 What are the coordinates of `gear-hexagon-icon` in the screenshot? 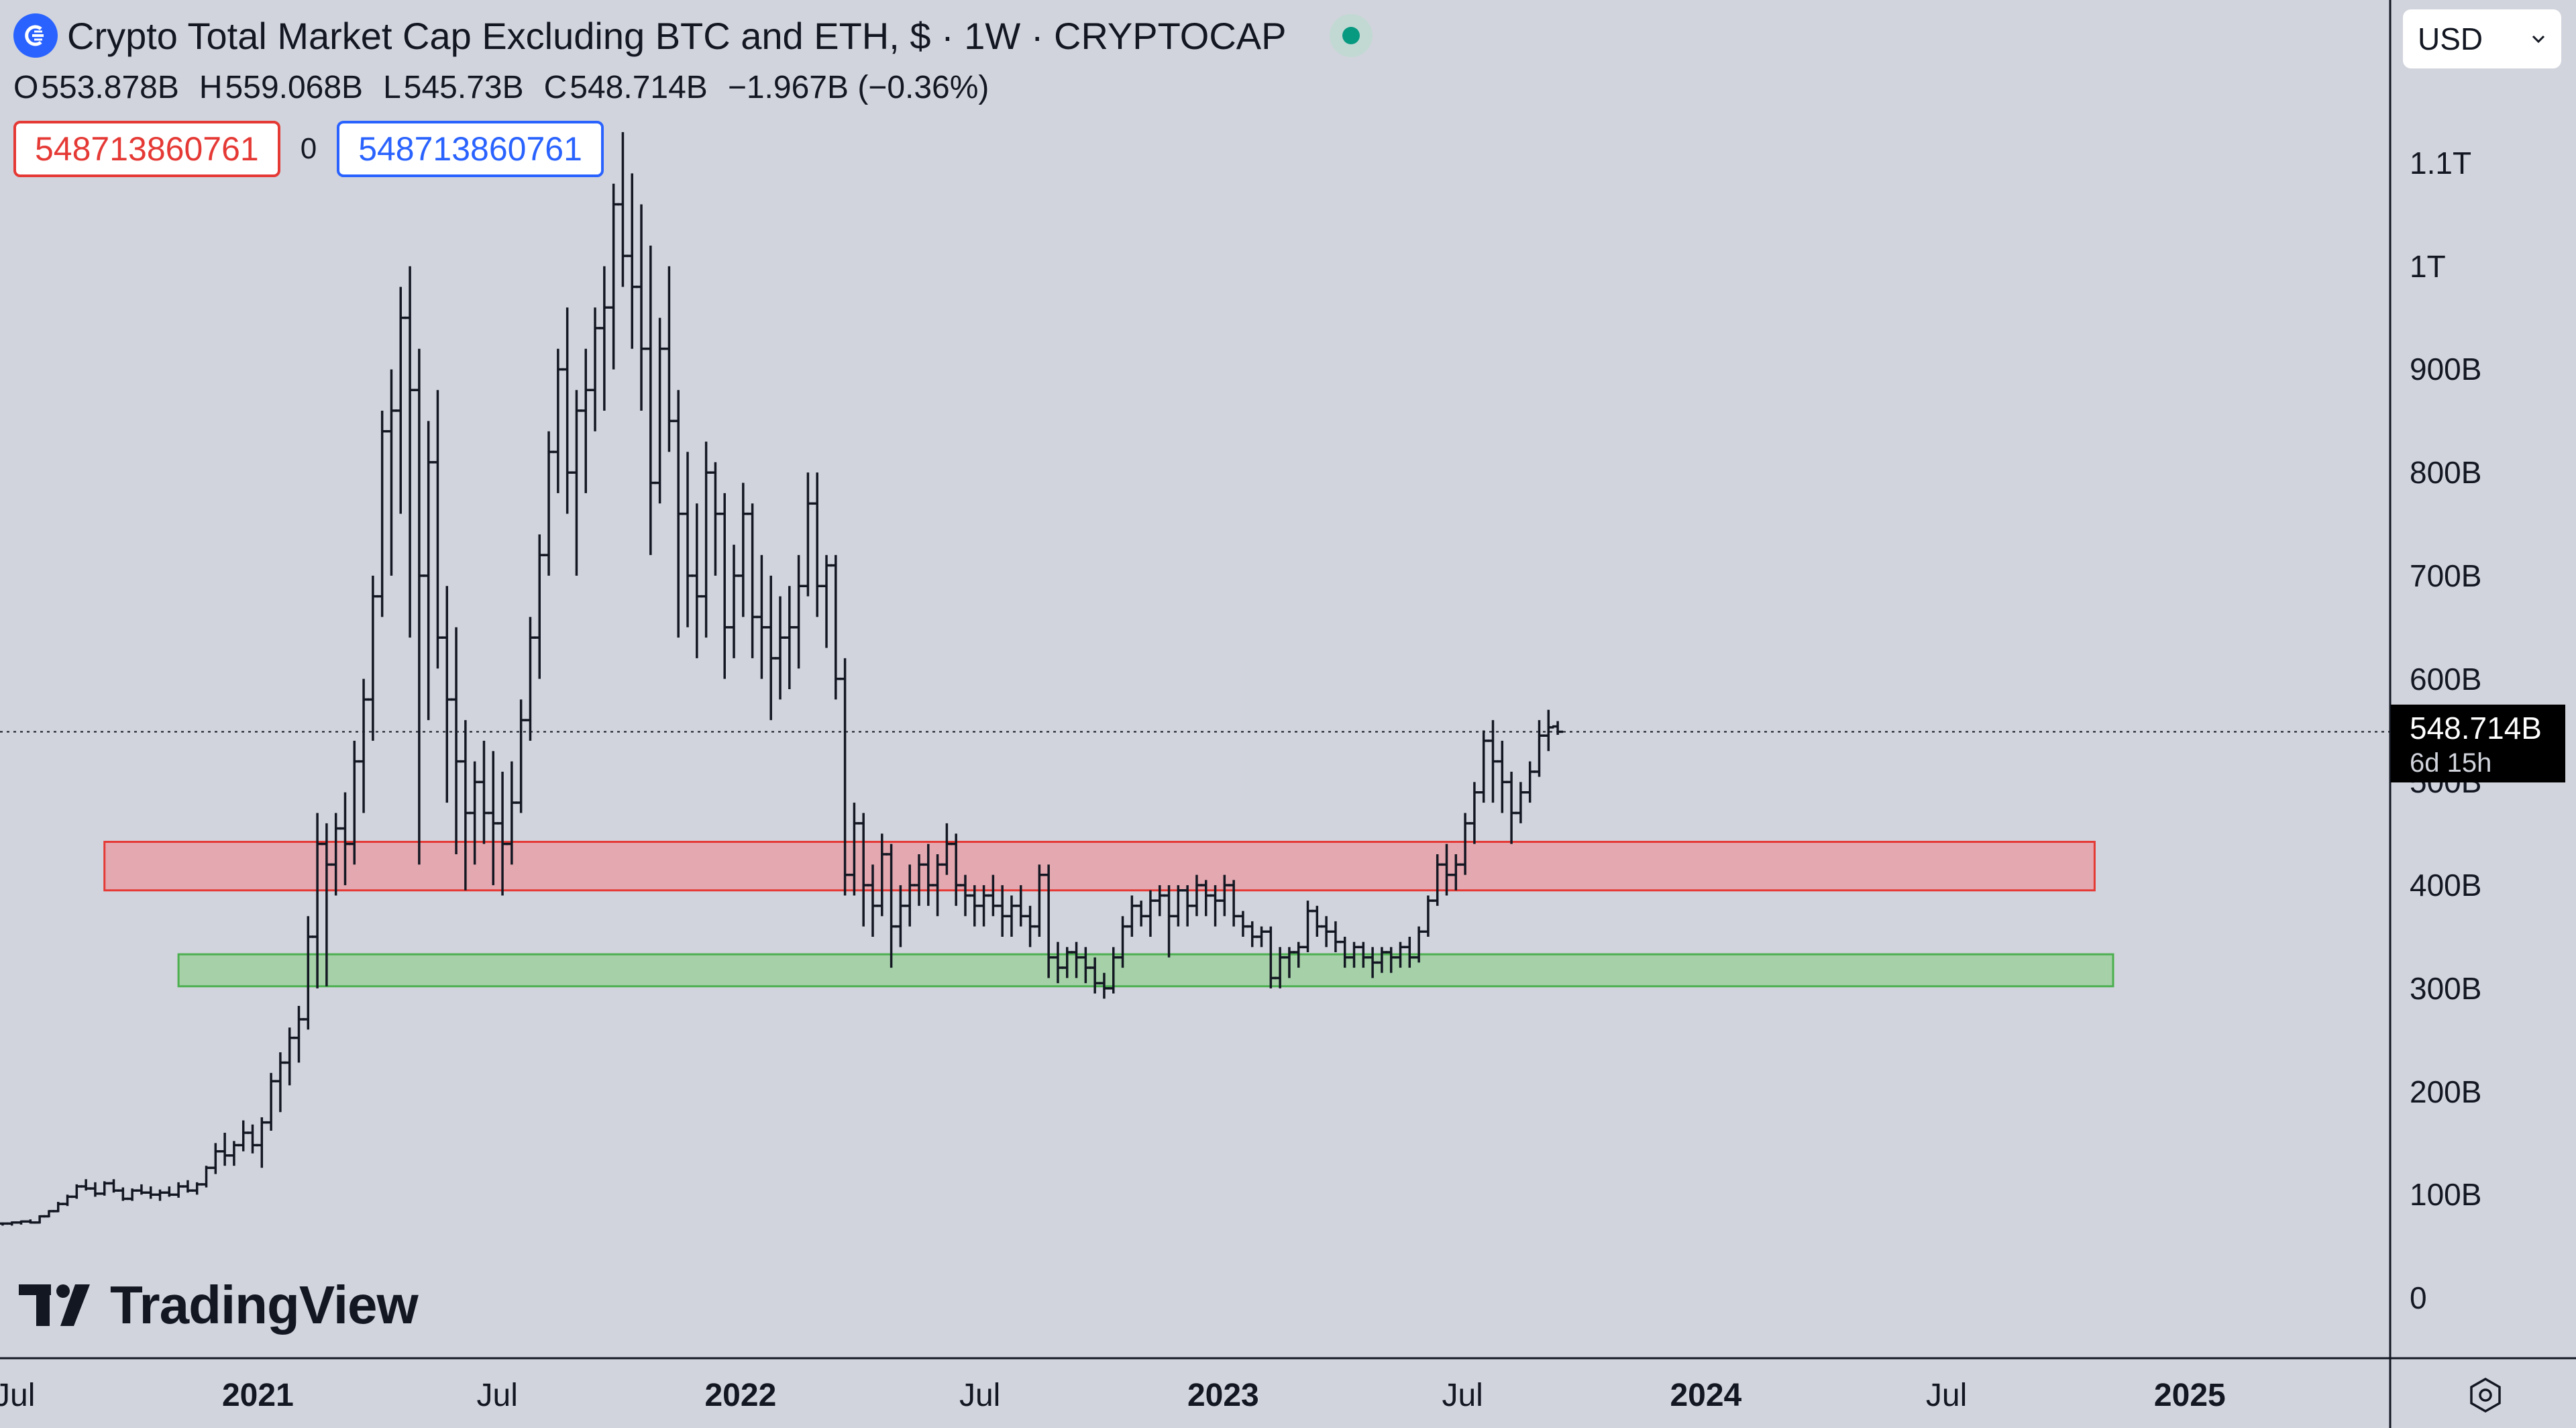 It's located at (2485, 1395).